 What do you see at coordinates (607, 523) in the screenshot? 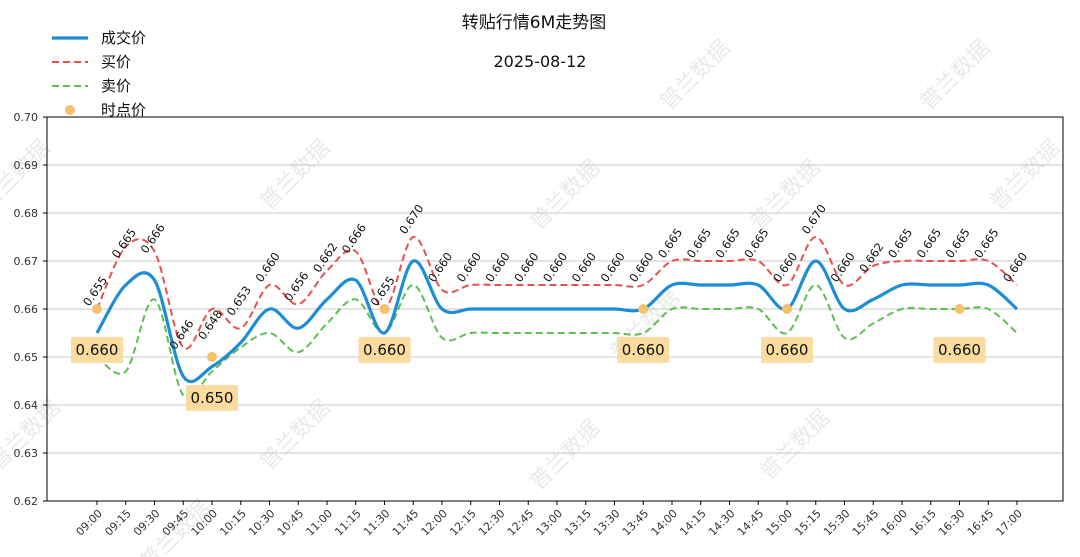
I see `x-tick-label: 13:30` at bounding box center [607, 523].